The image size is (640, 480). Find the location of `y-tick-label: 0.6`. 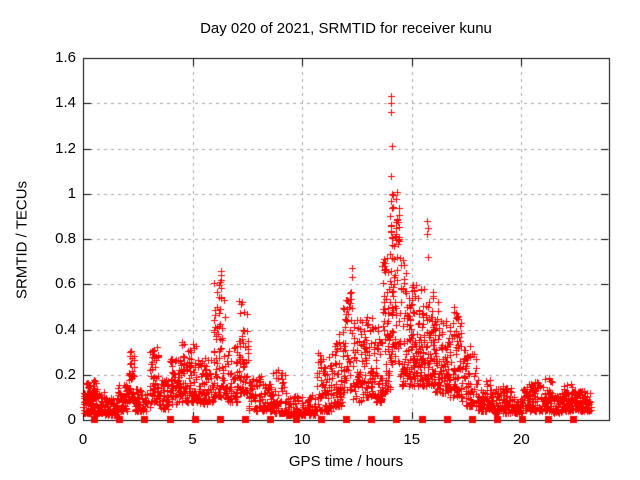

y-tick-label: 0.6 is located at coordinates (65, 284).